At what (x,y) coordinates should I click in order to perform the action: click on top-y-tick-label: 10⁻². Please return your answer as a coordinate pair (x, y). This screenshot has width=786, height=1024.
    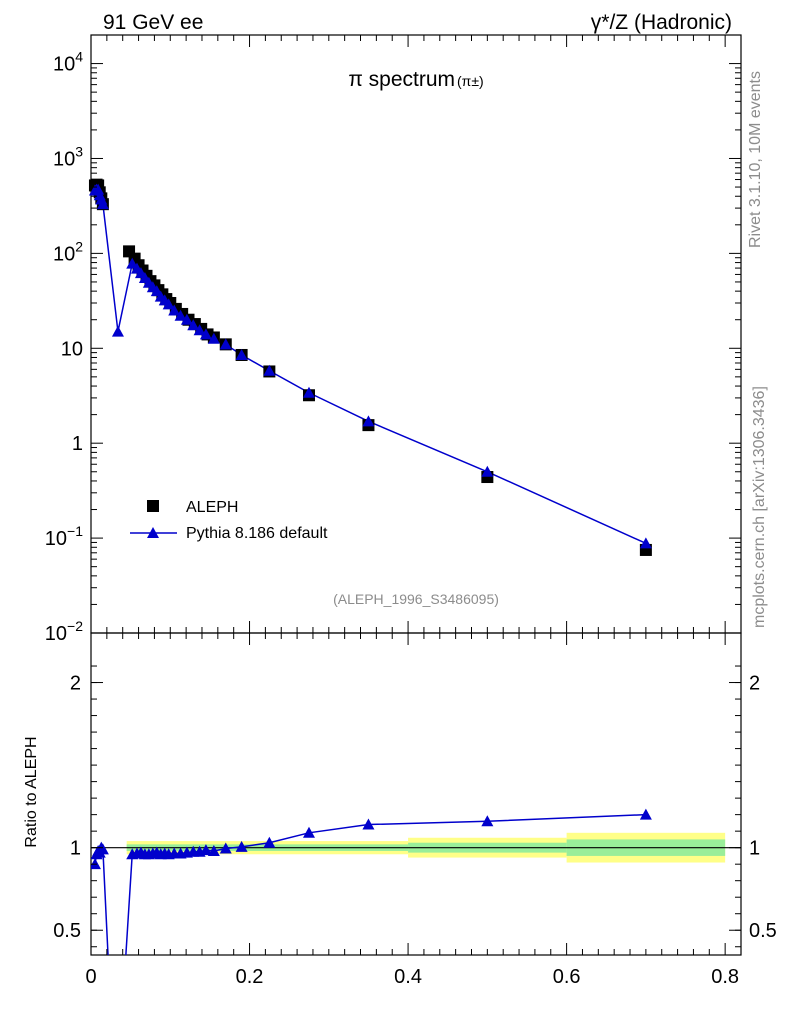
    Looking at the image, I should click on (64, 631).